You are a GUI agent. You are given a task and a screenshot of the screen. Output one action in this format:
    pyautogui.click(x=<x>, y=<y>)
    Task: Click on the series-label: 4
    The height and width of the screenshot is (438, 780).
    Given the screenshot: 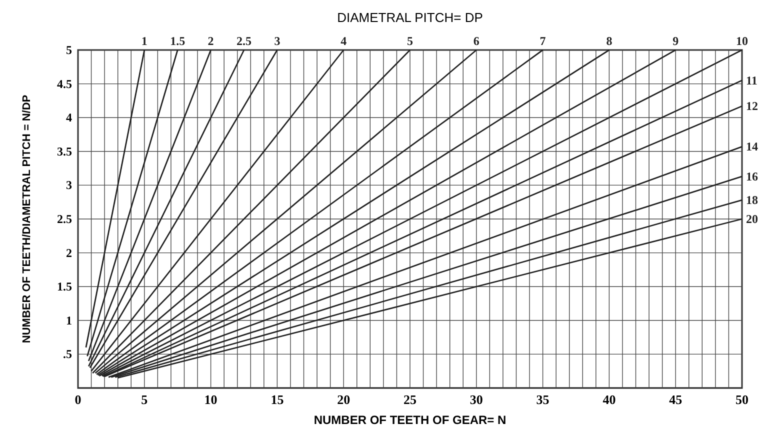 What is the action you would take?
    pyautogui.click(x=343, y=41)
    